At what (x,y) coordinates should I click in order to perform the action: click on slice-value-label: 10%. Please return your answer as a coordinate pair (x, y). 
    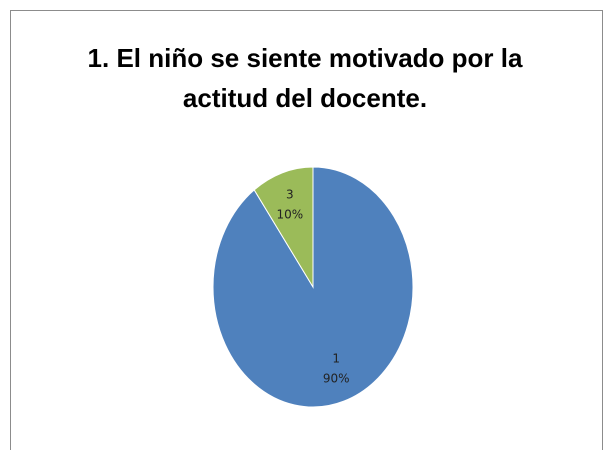
    Looking at the image, I should click on (289, 214).